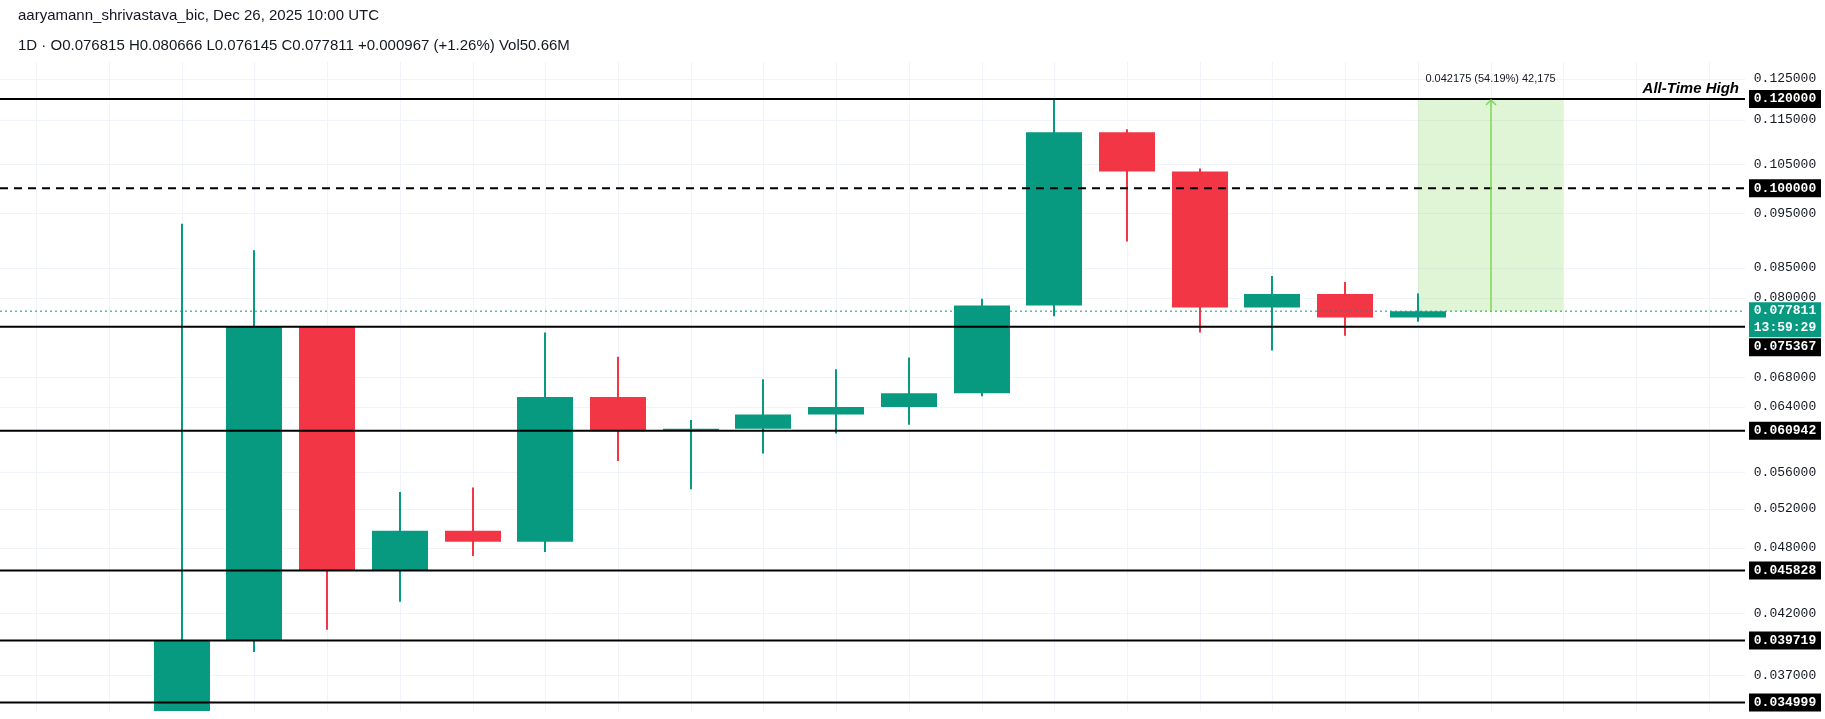  Describe the element at coordinates (199, 14) in the screenshot. I see `chart-title: aaryamann_shrivastava_bic, Dec 26, 2025 10:00 UTC` at that location.